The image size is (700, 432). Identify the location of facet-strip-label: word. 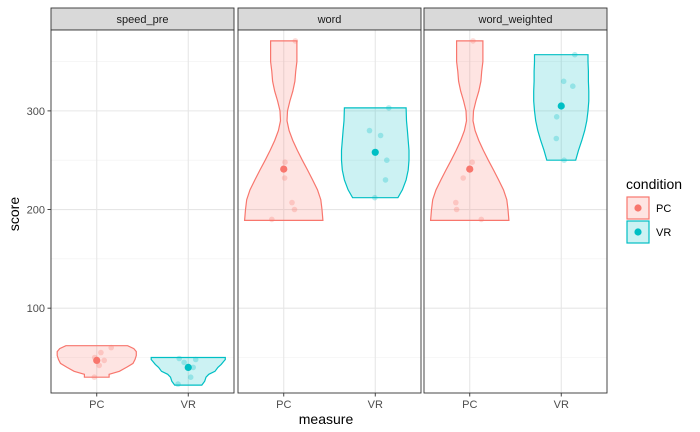
(329, 20).